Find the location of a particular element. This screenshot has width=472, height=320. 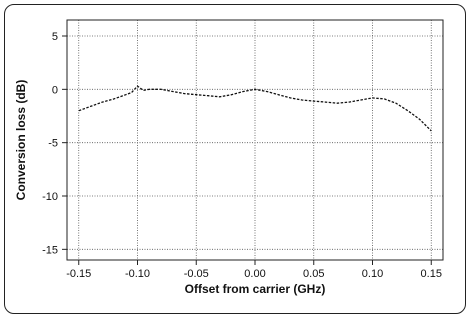

y-axis-title: Conversion loss (dB) is located at coordinates (21, 140).